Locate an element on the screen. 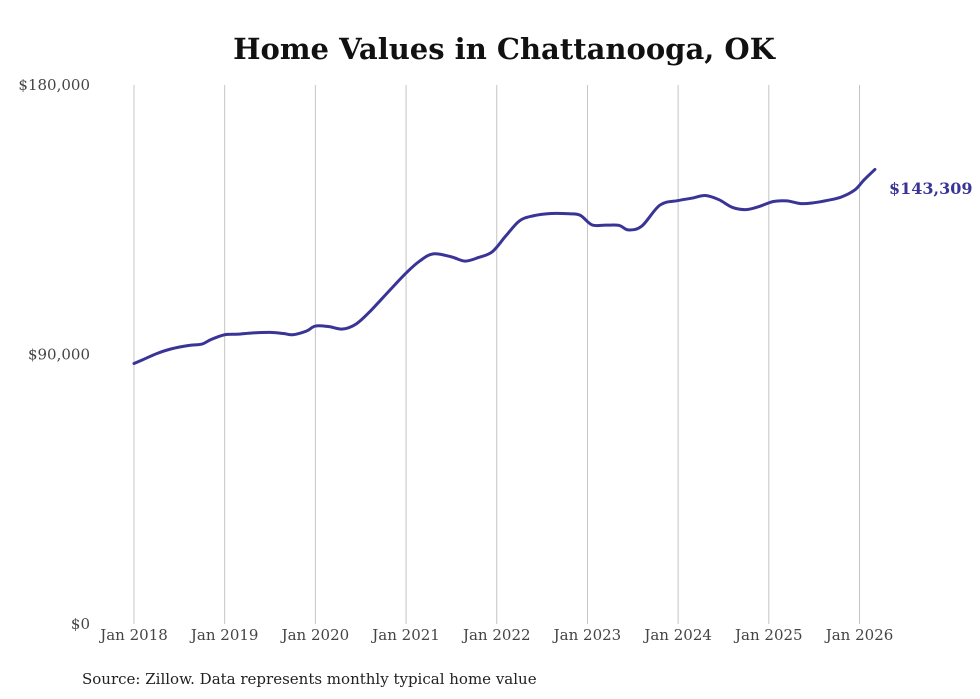  y-axis-tick-labels: $0 $90,000 $180,000 is located at coordinates (54, 354).